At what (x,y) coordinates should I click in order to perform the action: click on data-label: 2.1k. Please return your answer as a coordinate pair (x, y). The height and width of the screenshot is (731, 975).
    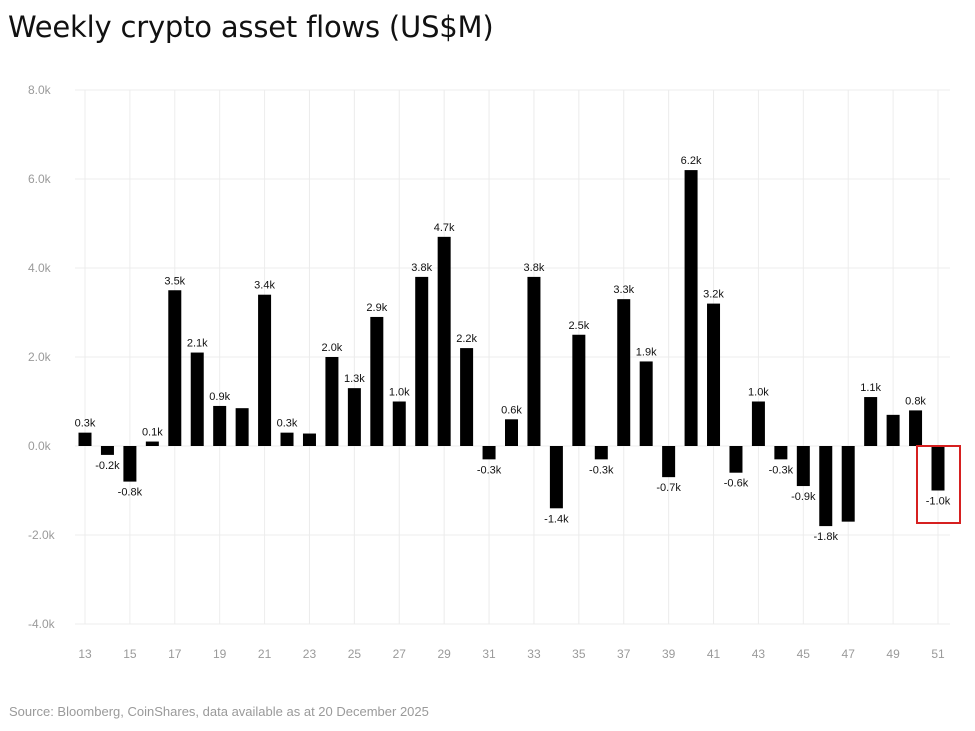
    Looking at the image, I should click on (197, 344).